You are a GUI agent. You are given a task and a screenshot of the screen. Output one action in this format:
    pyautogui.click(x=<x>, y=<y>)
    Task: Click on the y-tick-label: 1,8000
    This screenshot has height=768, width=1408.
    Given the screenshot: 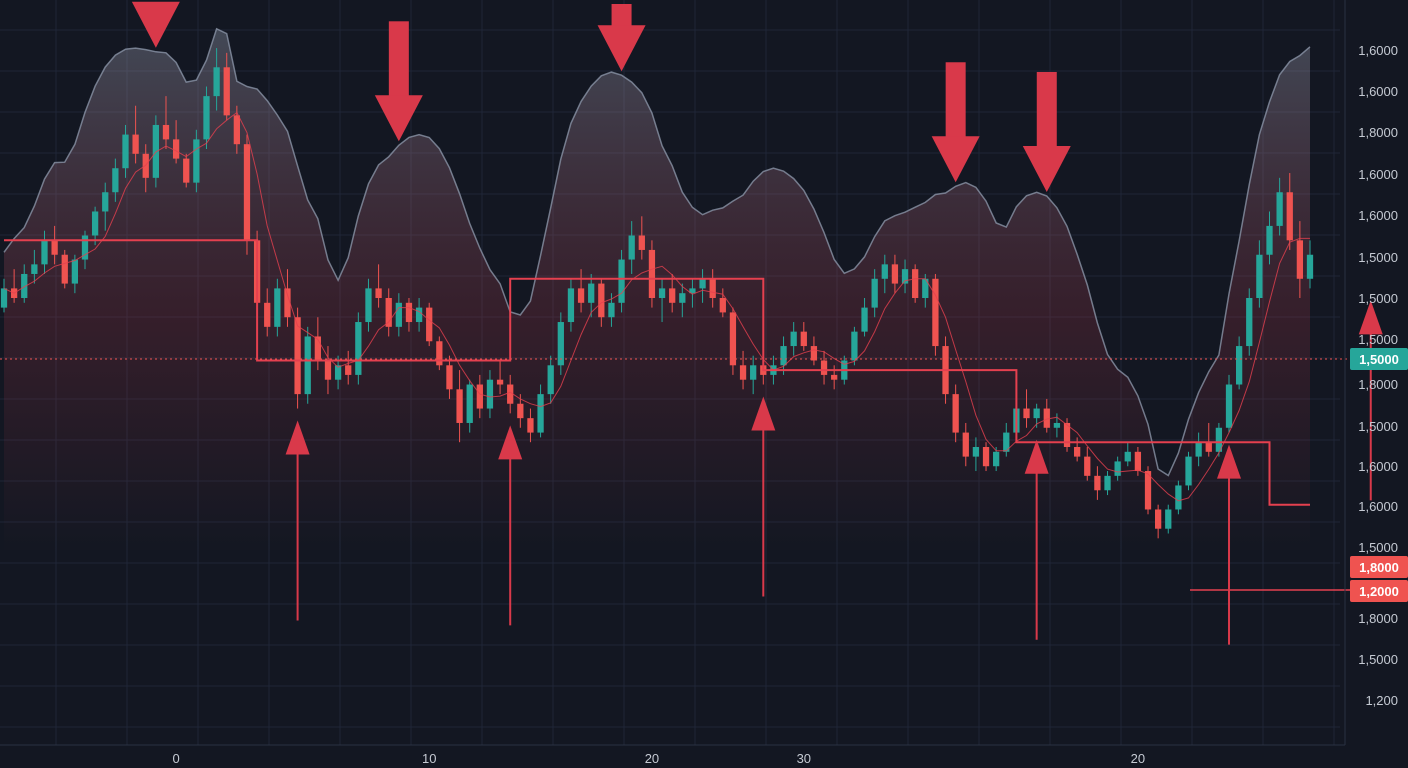 What is the action you would take?
    pyautogui.click(x=1378, y=618)
    